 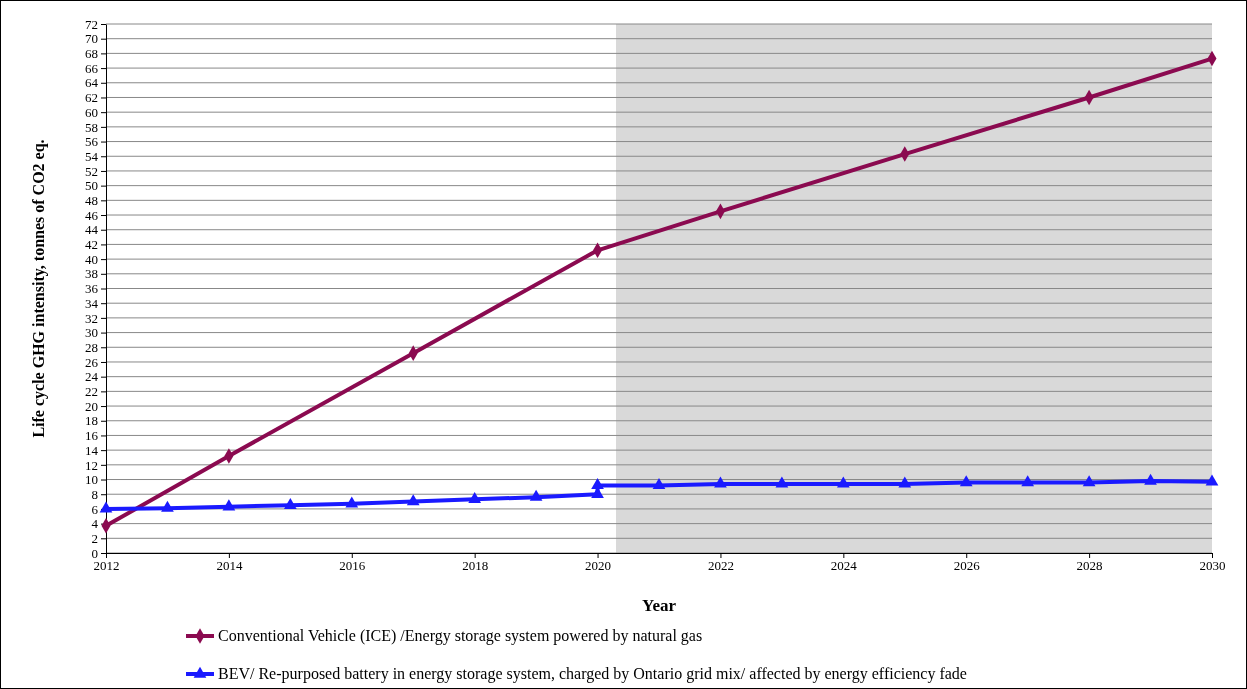 What do you see at coordinates (91, 421) in the screenshot?
I see `y-tick-label: 18` at bounding box center [91, 421].